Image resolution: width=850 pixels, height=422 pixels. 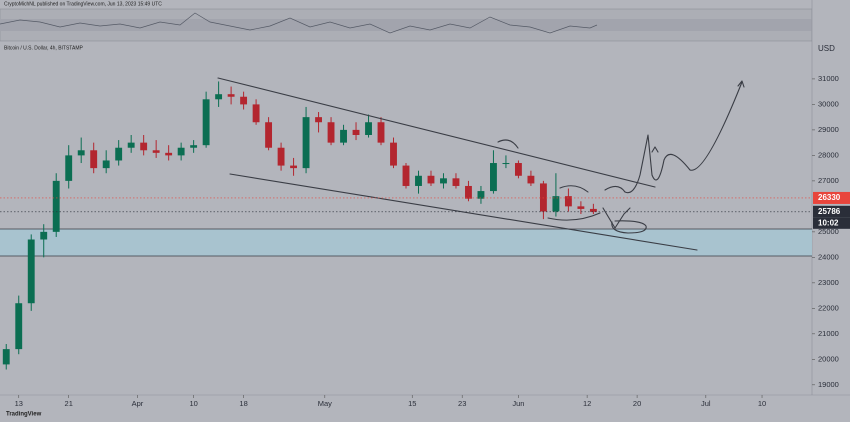 What do you see at coordinates (826, 48) in the screenshot?
I see `y-axis-label: USD` at bounding box center [826, 48].